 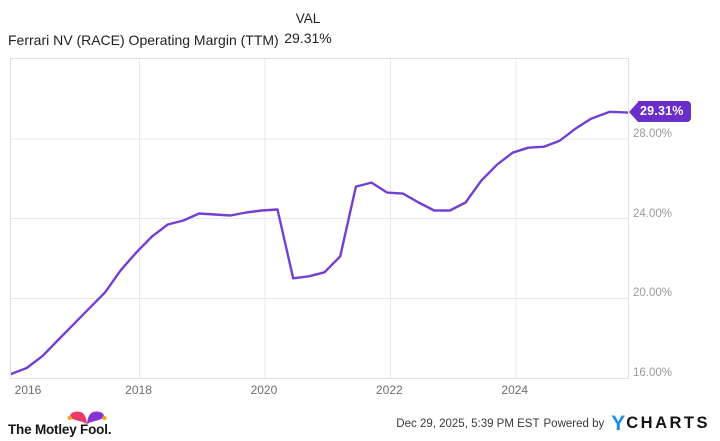 I want to click on ycharts-y-mark: Y, so click(x=618, y=423).